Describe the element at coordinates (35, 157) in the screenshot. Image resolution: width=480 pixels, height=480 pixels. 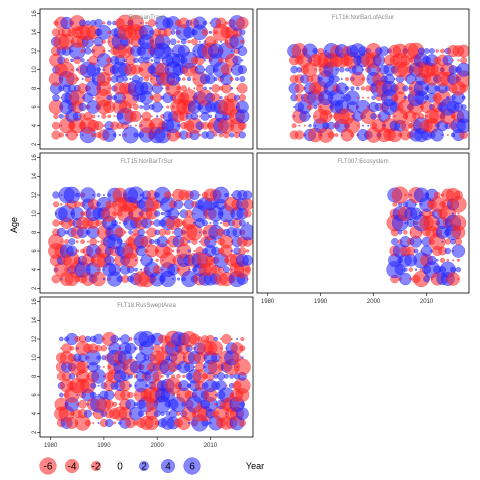
I see `y-tick-label: 16` at that location.